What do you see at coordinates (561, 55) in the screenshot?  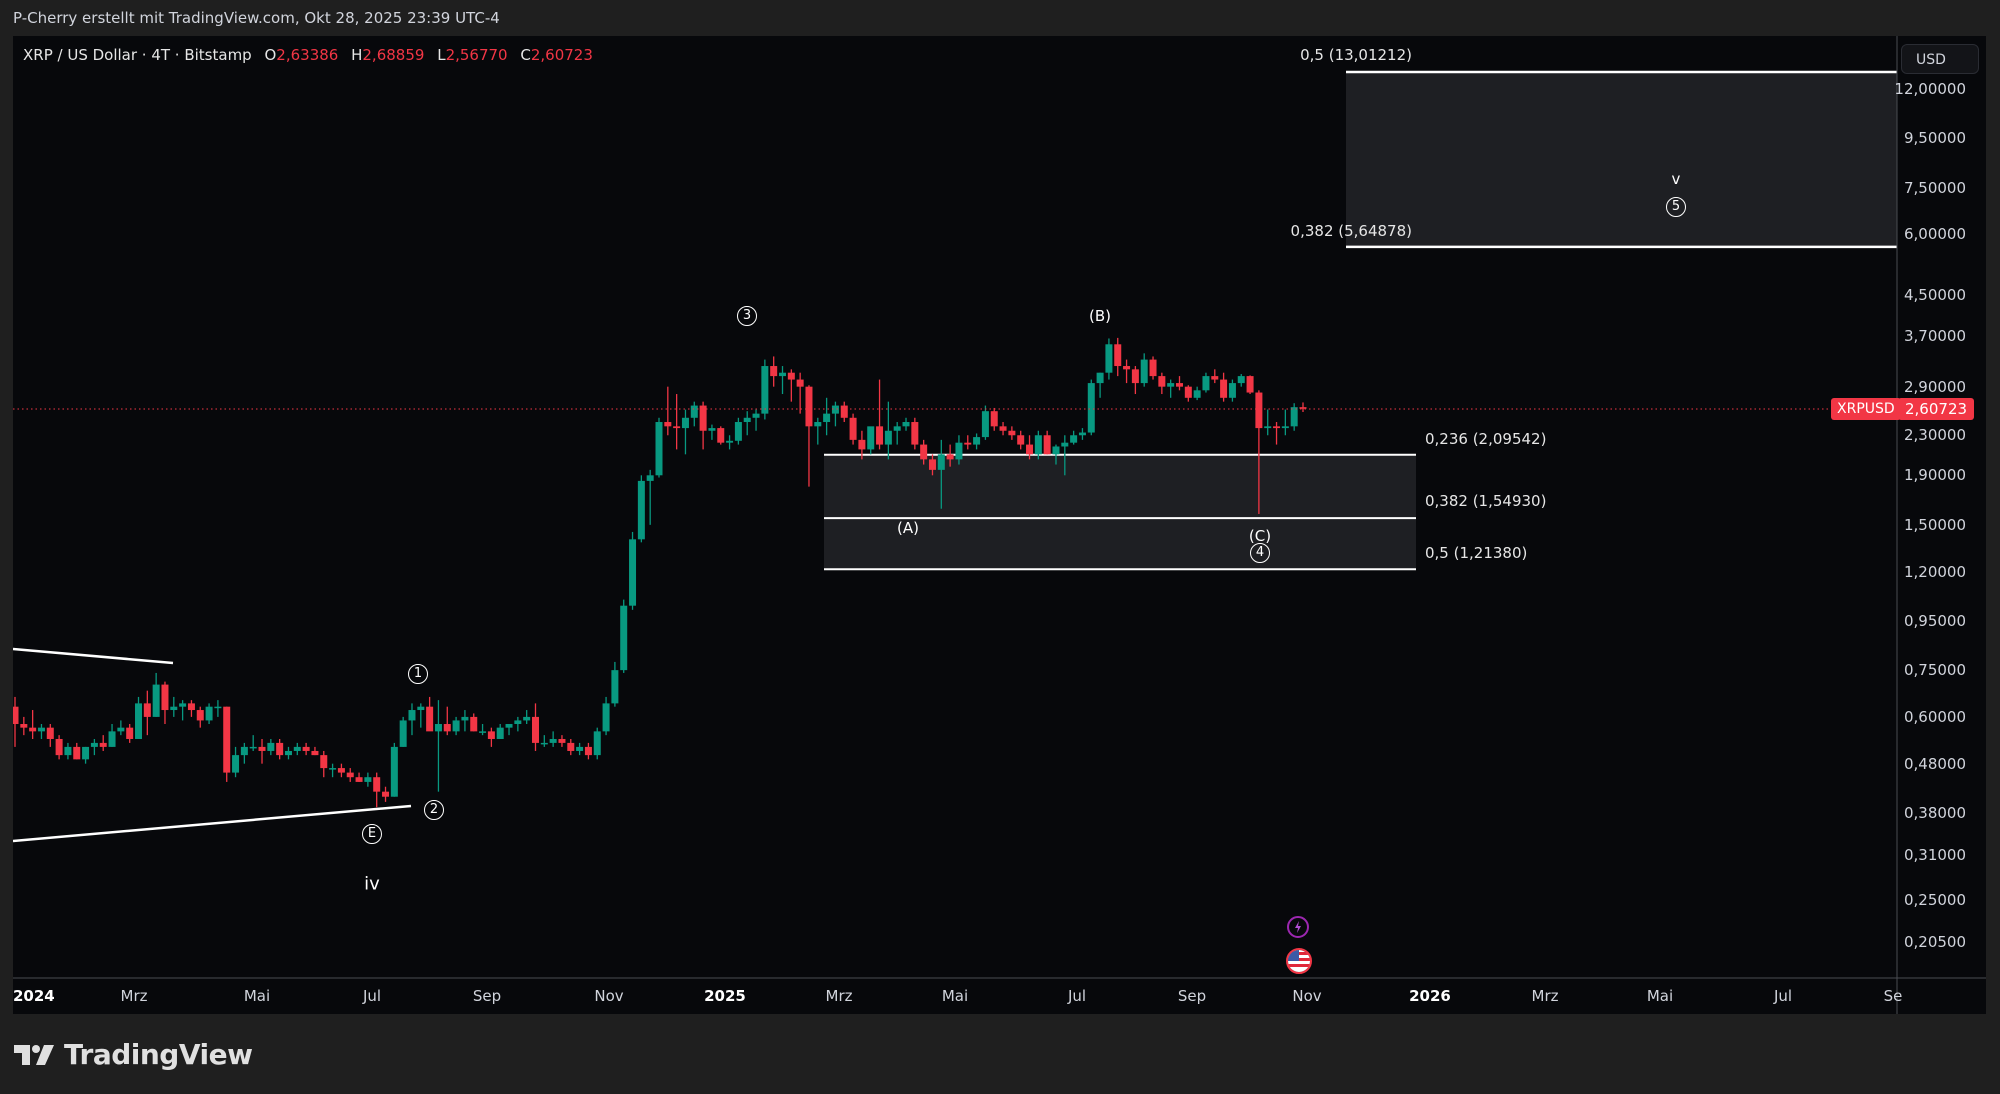 I see `close-value: 2,60723` at bounding box center [561, 55].